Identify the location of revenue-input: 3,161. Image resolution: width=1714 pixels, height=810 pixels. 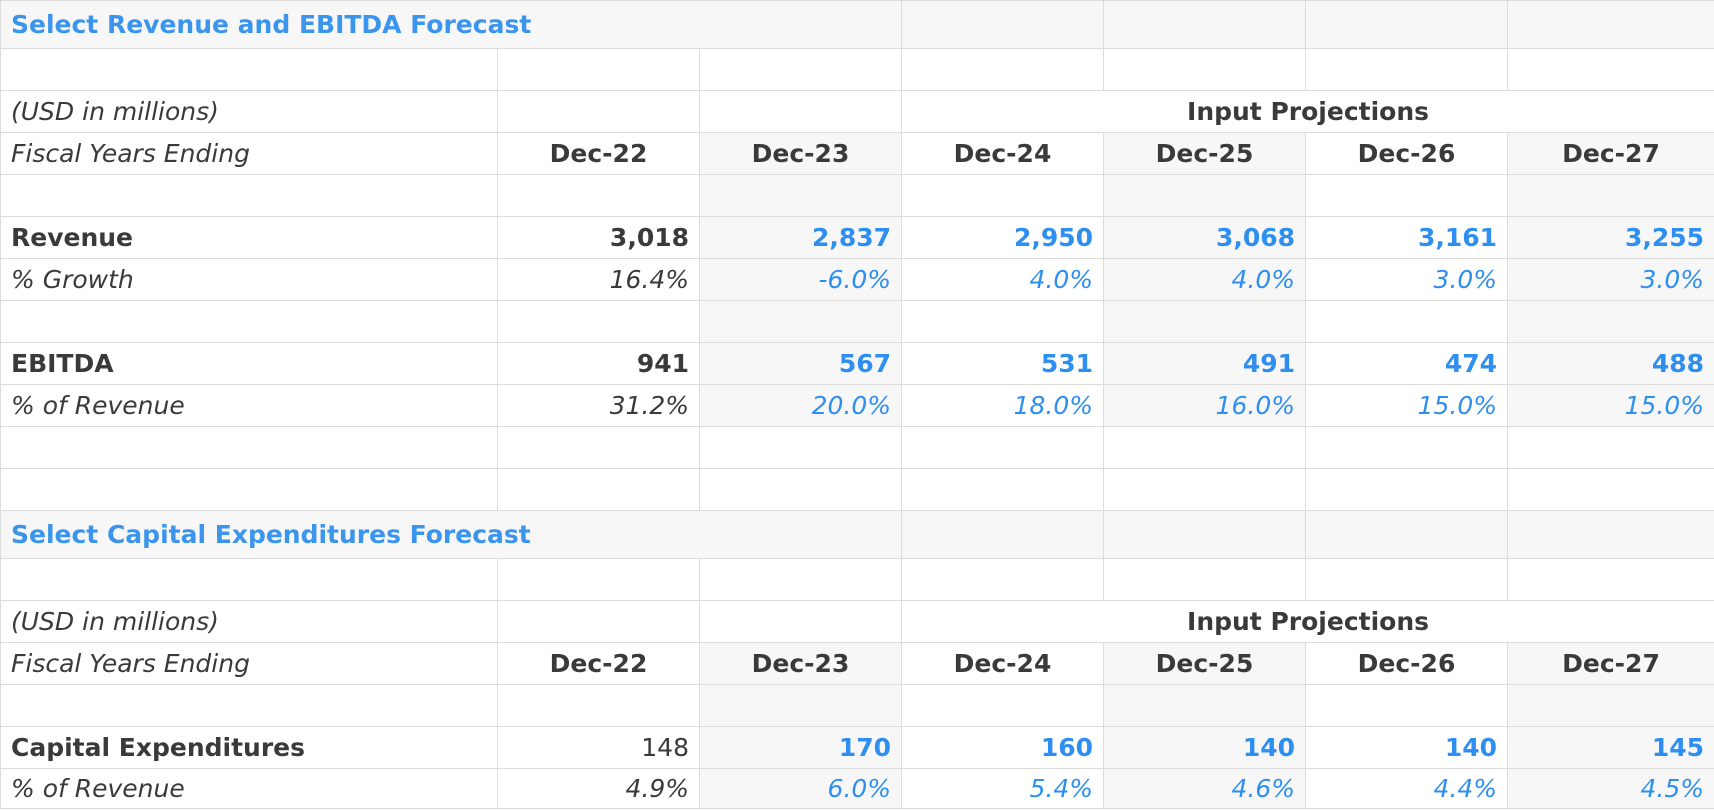
(1407, 237).